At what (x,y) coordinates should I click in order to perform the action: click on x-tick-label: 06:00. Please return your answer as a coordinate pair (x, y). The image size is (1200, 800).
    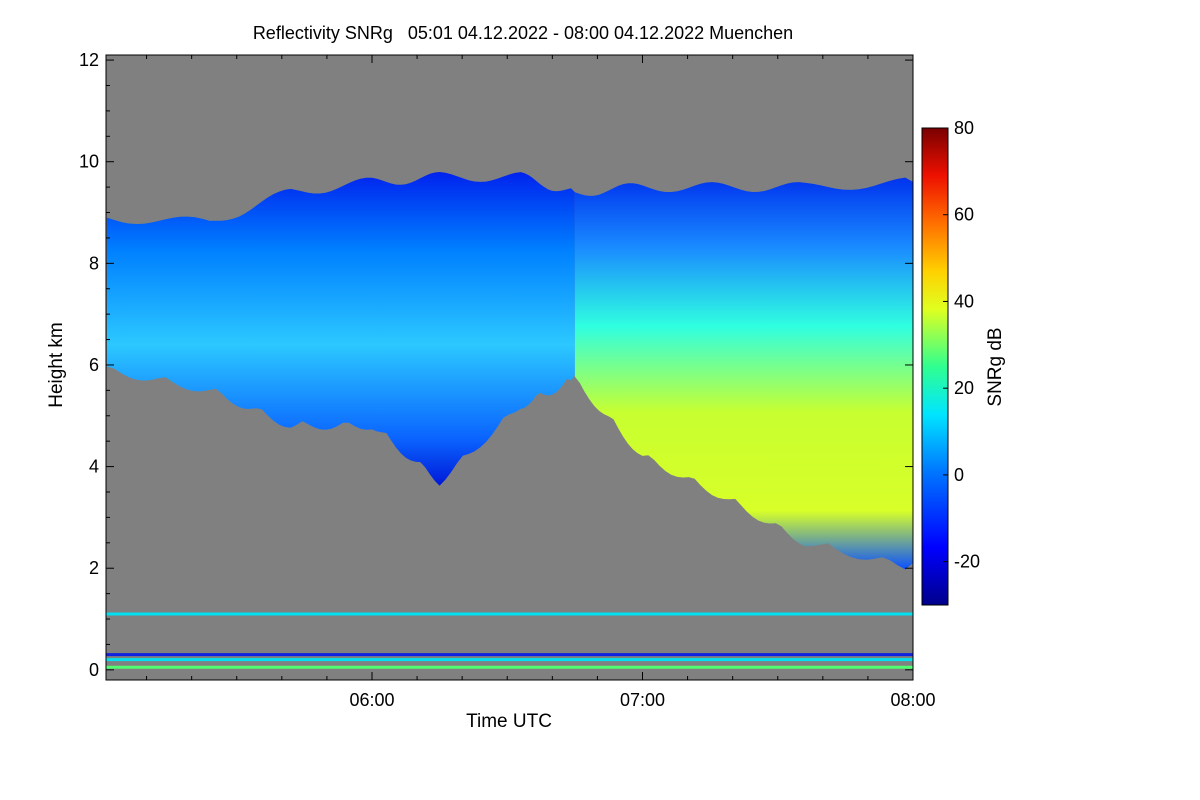
    Looking at the image, I should click on (371, 700).